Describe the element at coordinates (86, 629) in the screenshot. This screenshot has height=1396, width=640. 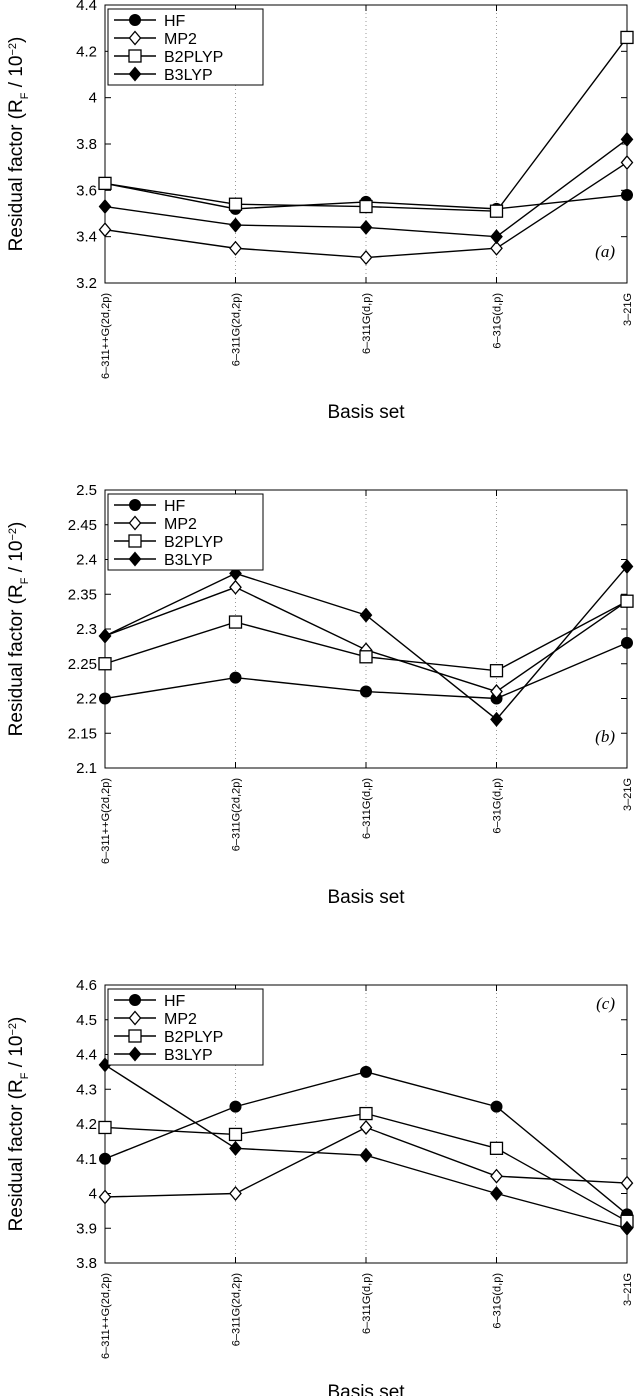
I see `y-tick-label: 2.3` at that location.